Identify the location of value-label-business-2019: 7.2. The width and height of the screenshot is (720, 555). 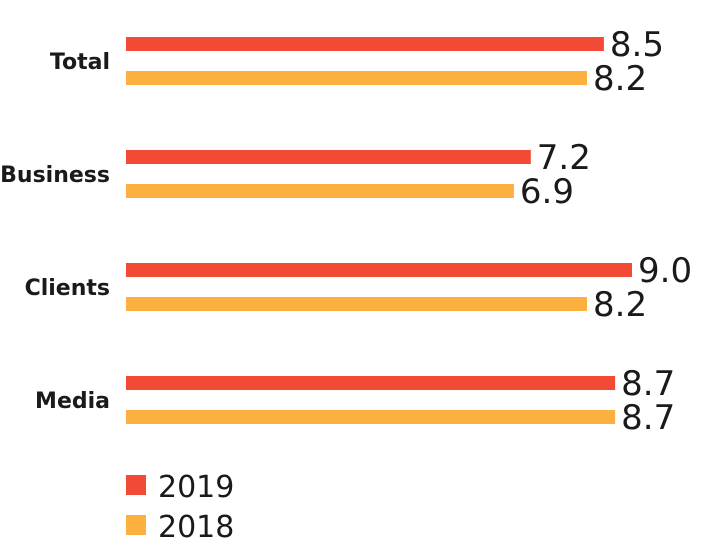
(564, 158).